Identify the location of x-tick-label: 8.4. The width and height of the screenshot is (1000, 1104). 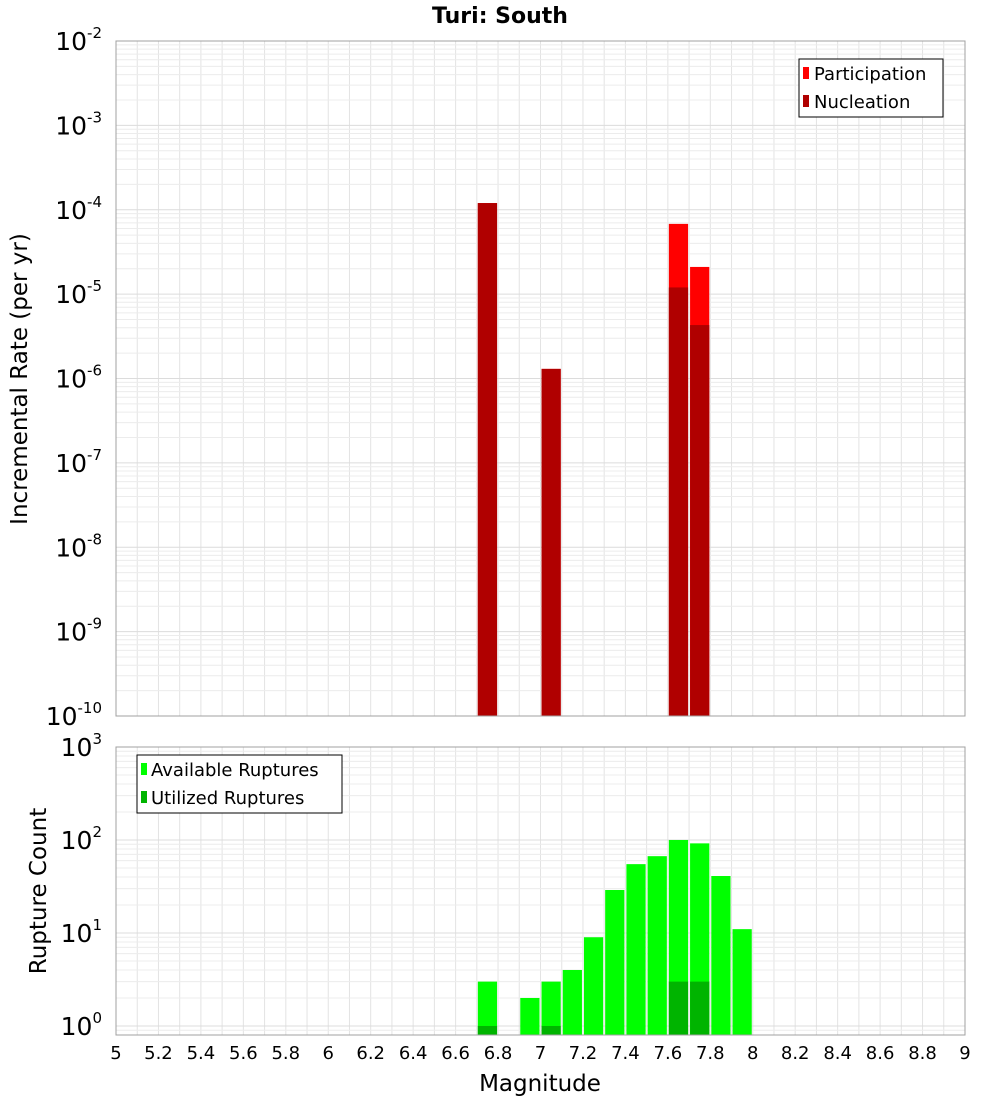
(837, 1053).